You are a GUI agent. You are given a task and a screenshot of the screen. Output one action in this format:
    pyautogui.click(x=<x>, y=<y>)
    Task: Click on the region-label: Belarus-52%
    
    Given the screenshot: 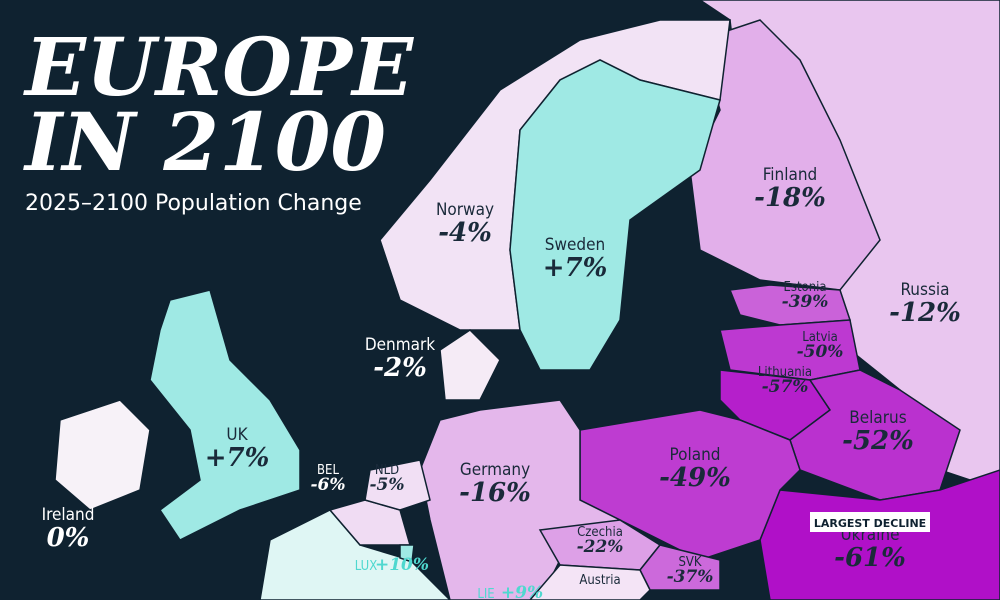 What is the action you would take?
    pyautogui.click(x=878, y=432)
    